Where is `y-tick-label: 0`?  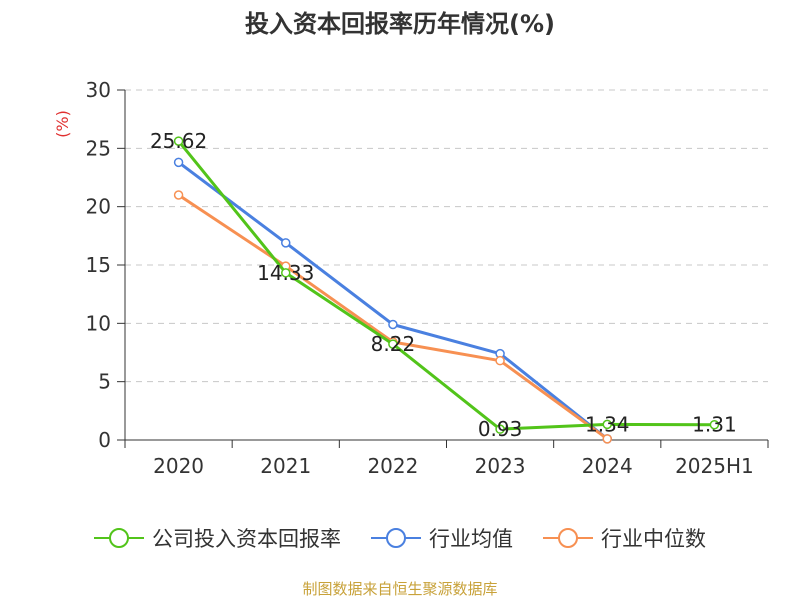 y-tick-label: 0 is located at coordinates (104, 440).